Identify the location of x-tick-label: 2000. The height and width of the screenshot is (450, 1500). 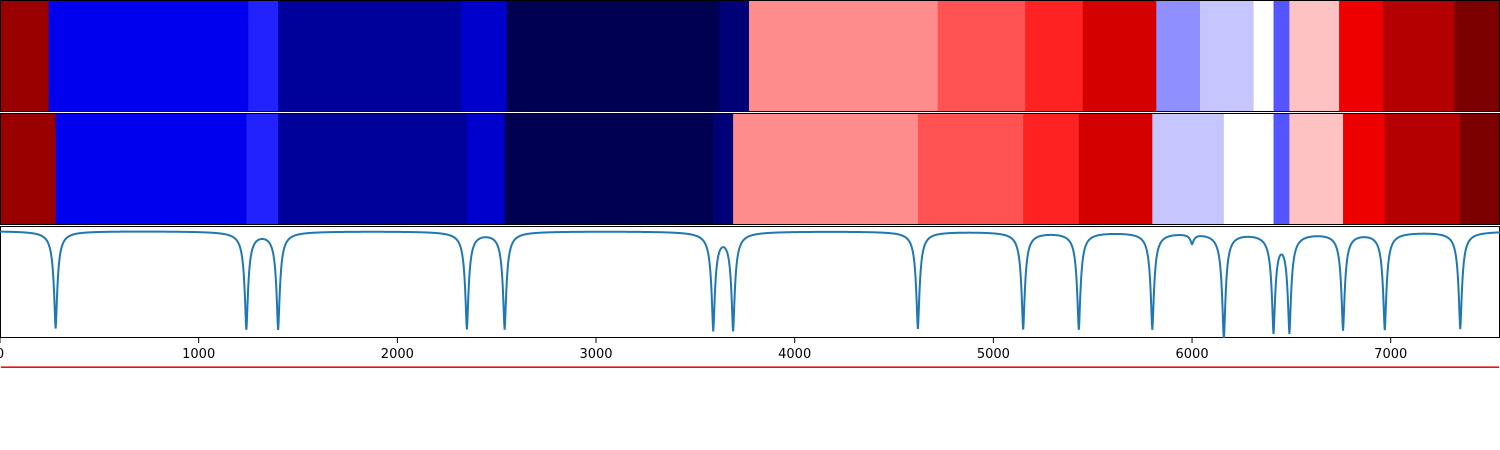
(397, 354).